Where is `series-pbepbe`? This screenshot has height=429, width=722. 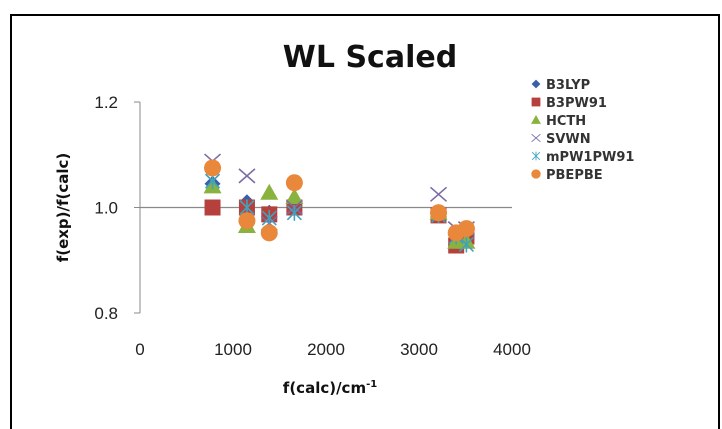
series-pbepbe is located at coordinates (339, 200).